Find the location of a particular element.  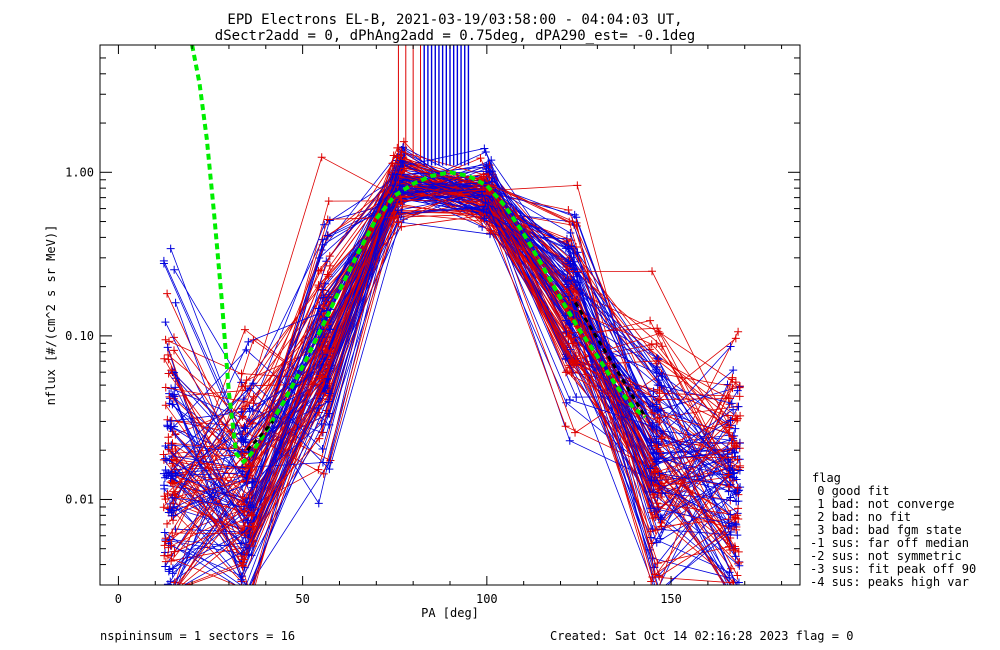

fit-curve-dark-segment is located at coordinates (260, 436).